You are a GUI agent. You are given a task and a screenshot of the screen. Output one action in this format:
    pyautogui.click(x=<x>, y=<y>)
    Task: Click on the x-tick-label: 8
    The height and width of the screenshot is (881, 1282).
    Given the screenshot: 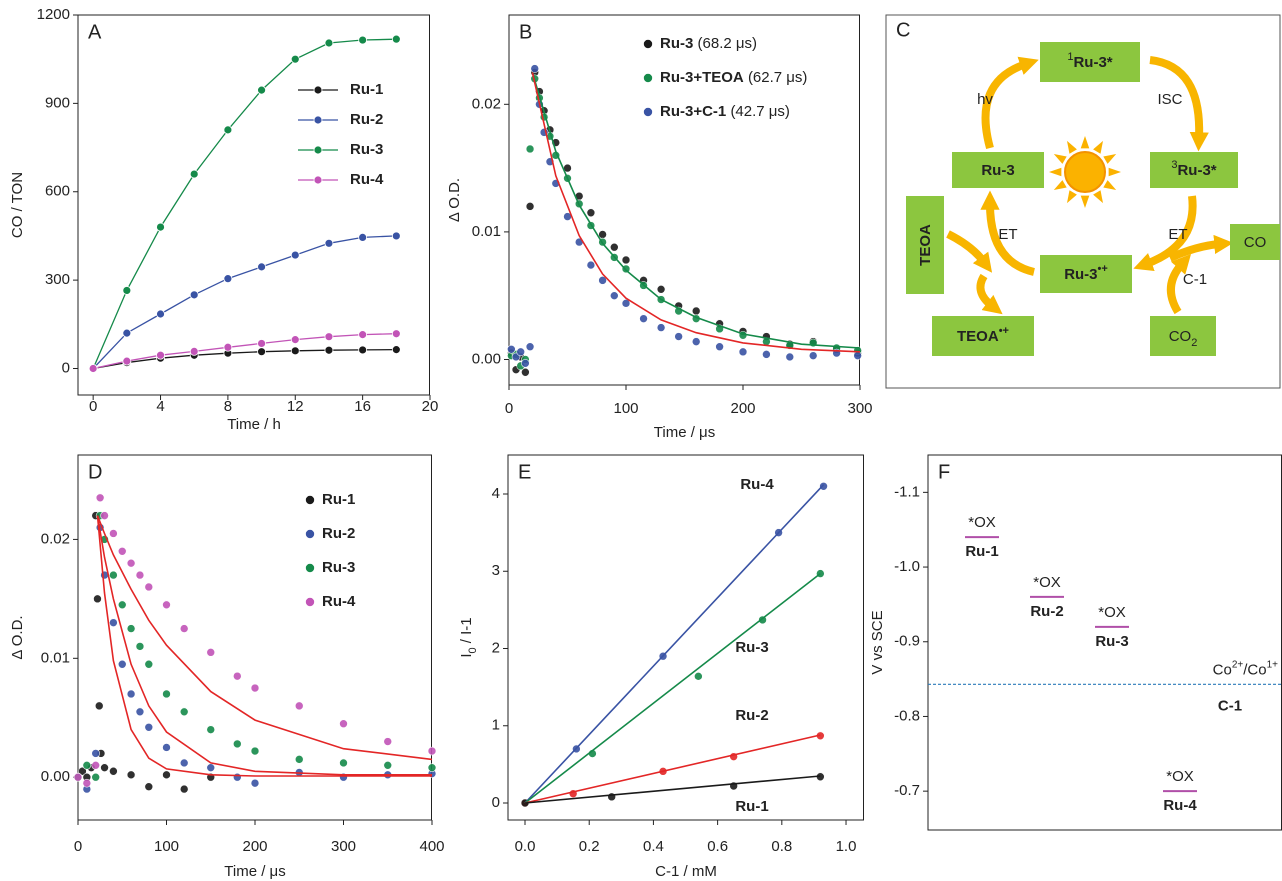 What is the action you would take?
    pyautogui.click(x=228, y=406)
    